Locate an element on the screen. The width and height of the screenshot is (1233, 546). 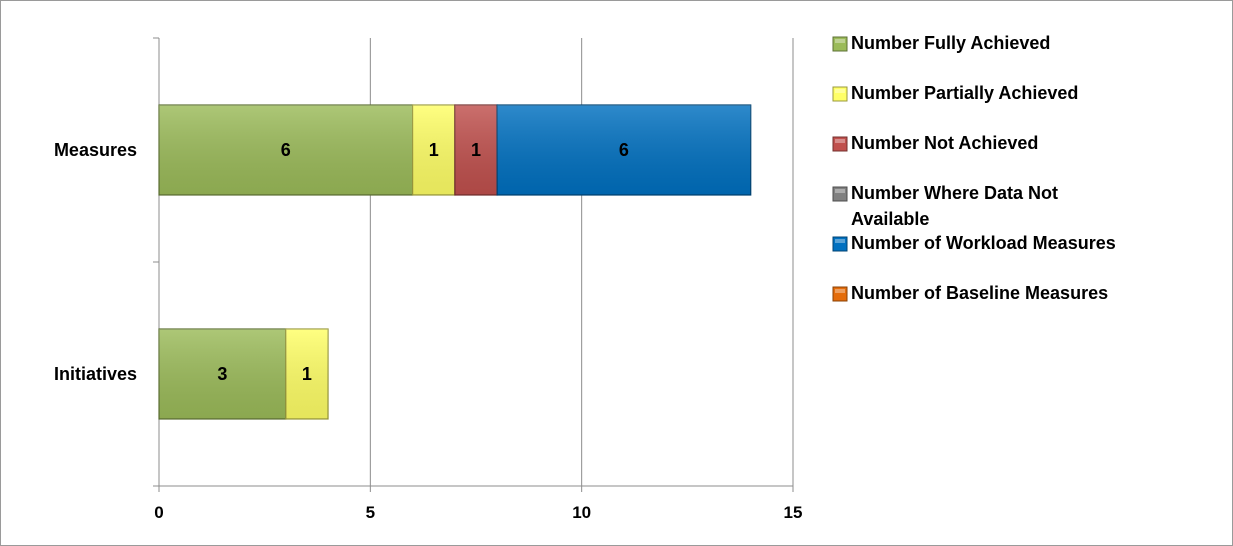
legend-label: Number Fully Achieved is located at coordinates (950, 43).